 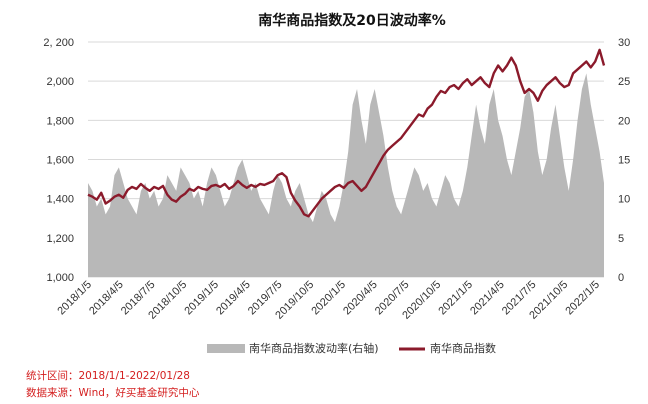 What do you see at coordinates (582, 298) in the screenshot?
I see `x-tick-label: 2022/1/5` at bounding box center [582, 298].